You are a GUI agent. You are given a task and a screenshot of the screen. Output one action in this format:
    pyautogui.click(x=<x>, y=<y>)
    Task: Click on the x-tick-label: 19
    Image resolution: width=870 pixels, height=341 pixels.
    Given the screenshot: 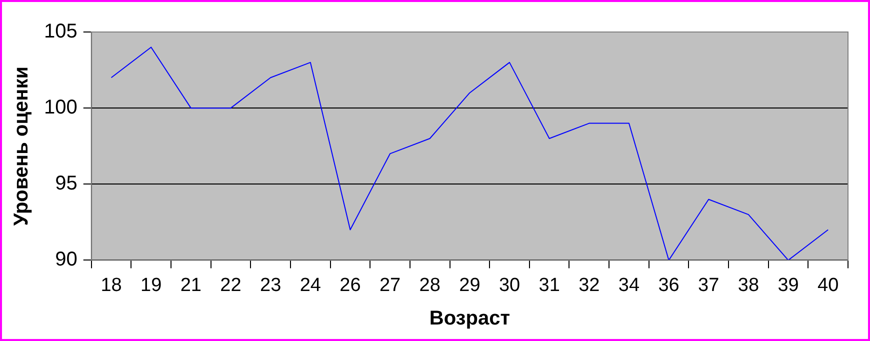 What is the action you would take?
    pyautogui.click(x=151, y=285)
    